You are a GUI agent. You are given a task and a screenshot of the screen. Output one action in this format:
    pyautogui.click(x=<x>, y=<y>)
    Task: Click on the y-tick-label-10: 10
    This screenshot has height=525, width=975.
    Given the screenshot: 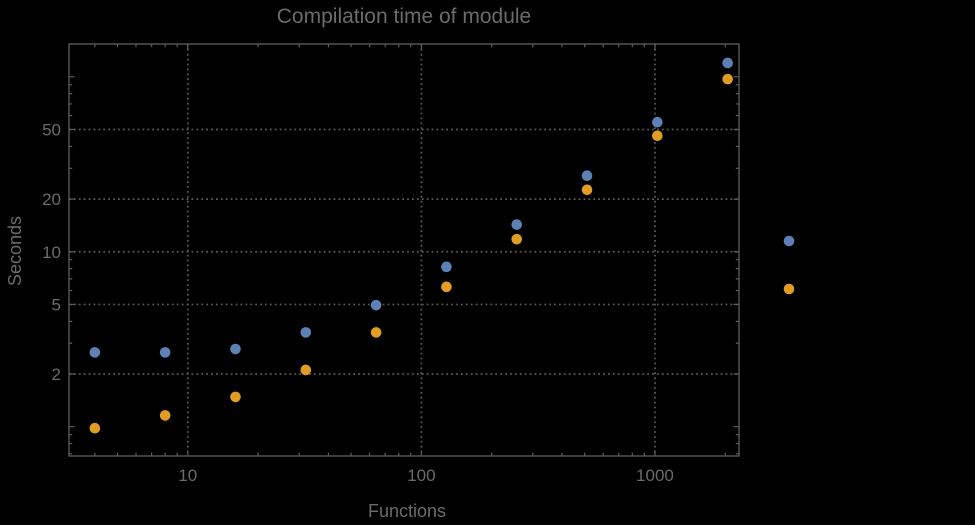 What is the action you would take?
    pyautogui.click(x=51, y=252)
    